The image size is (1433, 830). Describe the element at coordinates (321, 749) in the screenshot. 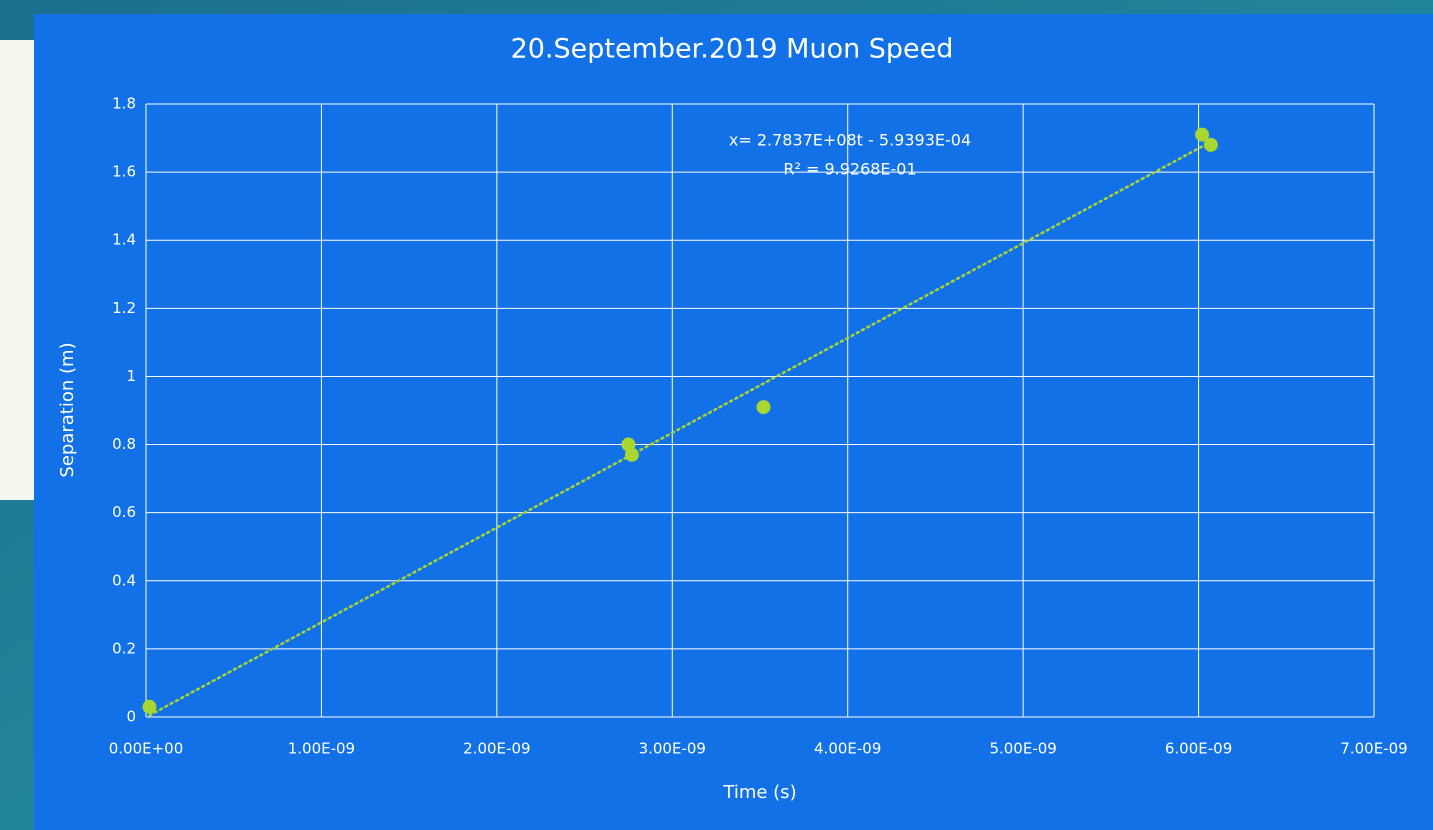

I see `x-tick-label: 1.00E-09` at that location.